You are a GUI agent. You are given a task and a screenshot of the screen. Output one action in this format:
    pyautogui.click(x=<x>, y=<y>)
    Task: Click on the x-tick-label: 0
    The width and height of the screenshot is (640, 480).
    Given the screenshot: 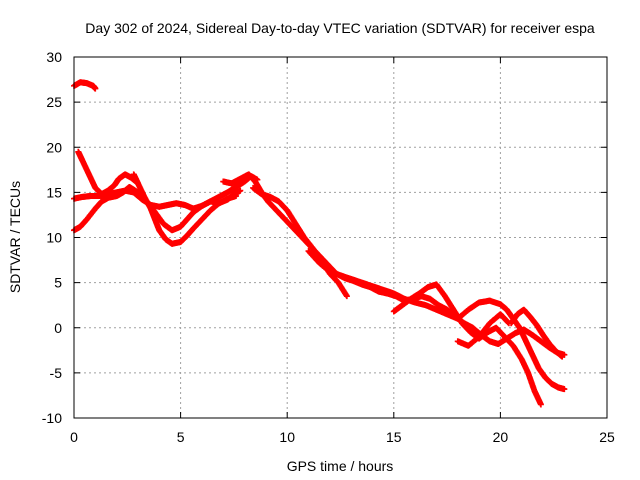 What is the action you would take?
    pyautogui.click(x=74, y=437)
    